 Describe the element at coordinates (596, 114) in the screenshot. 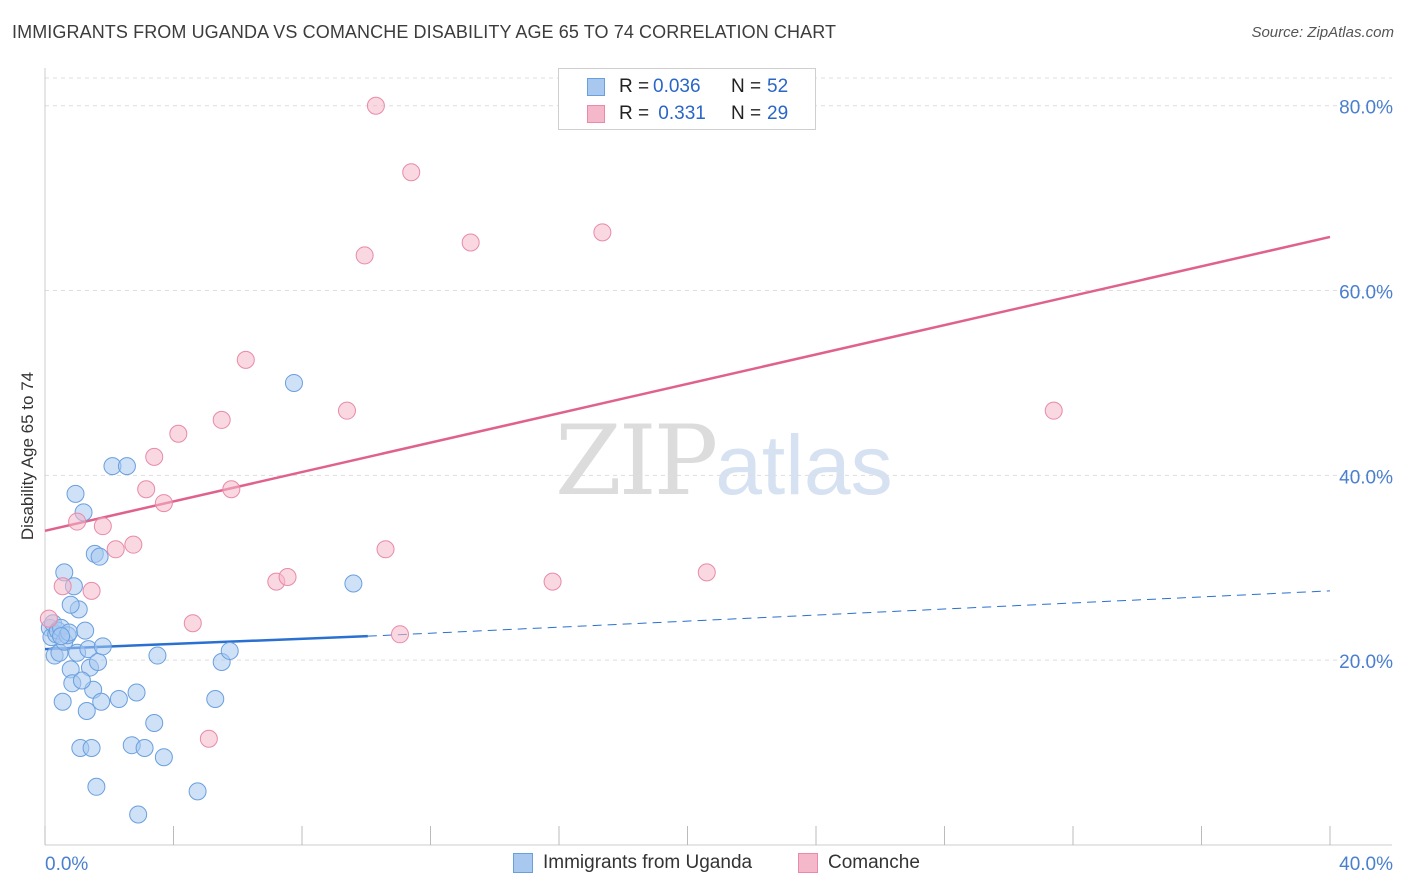

I see `comanche-swatch` at that location.